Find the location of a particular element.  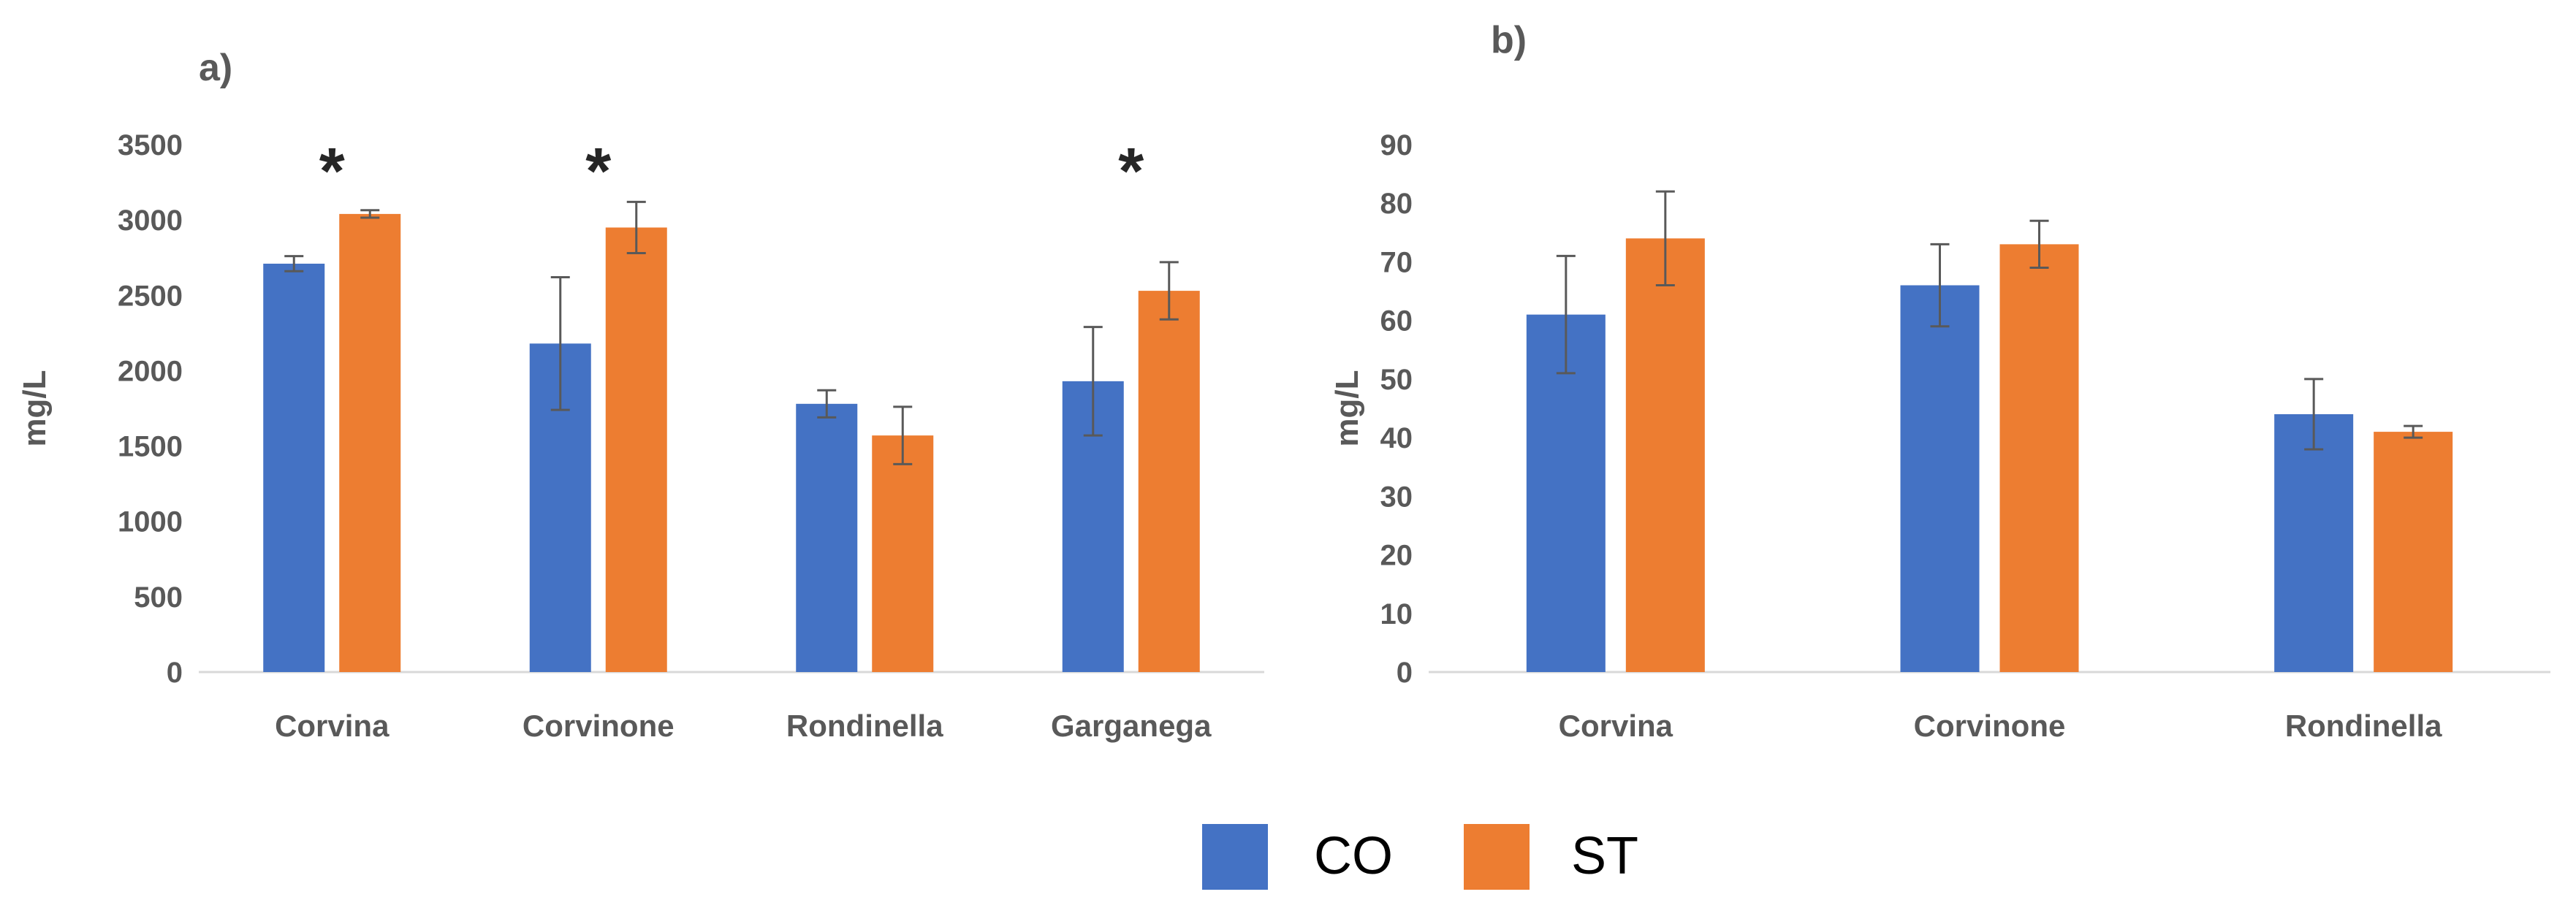

x-tick-label-a: Corvinone is located at coordinates (599, 726).